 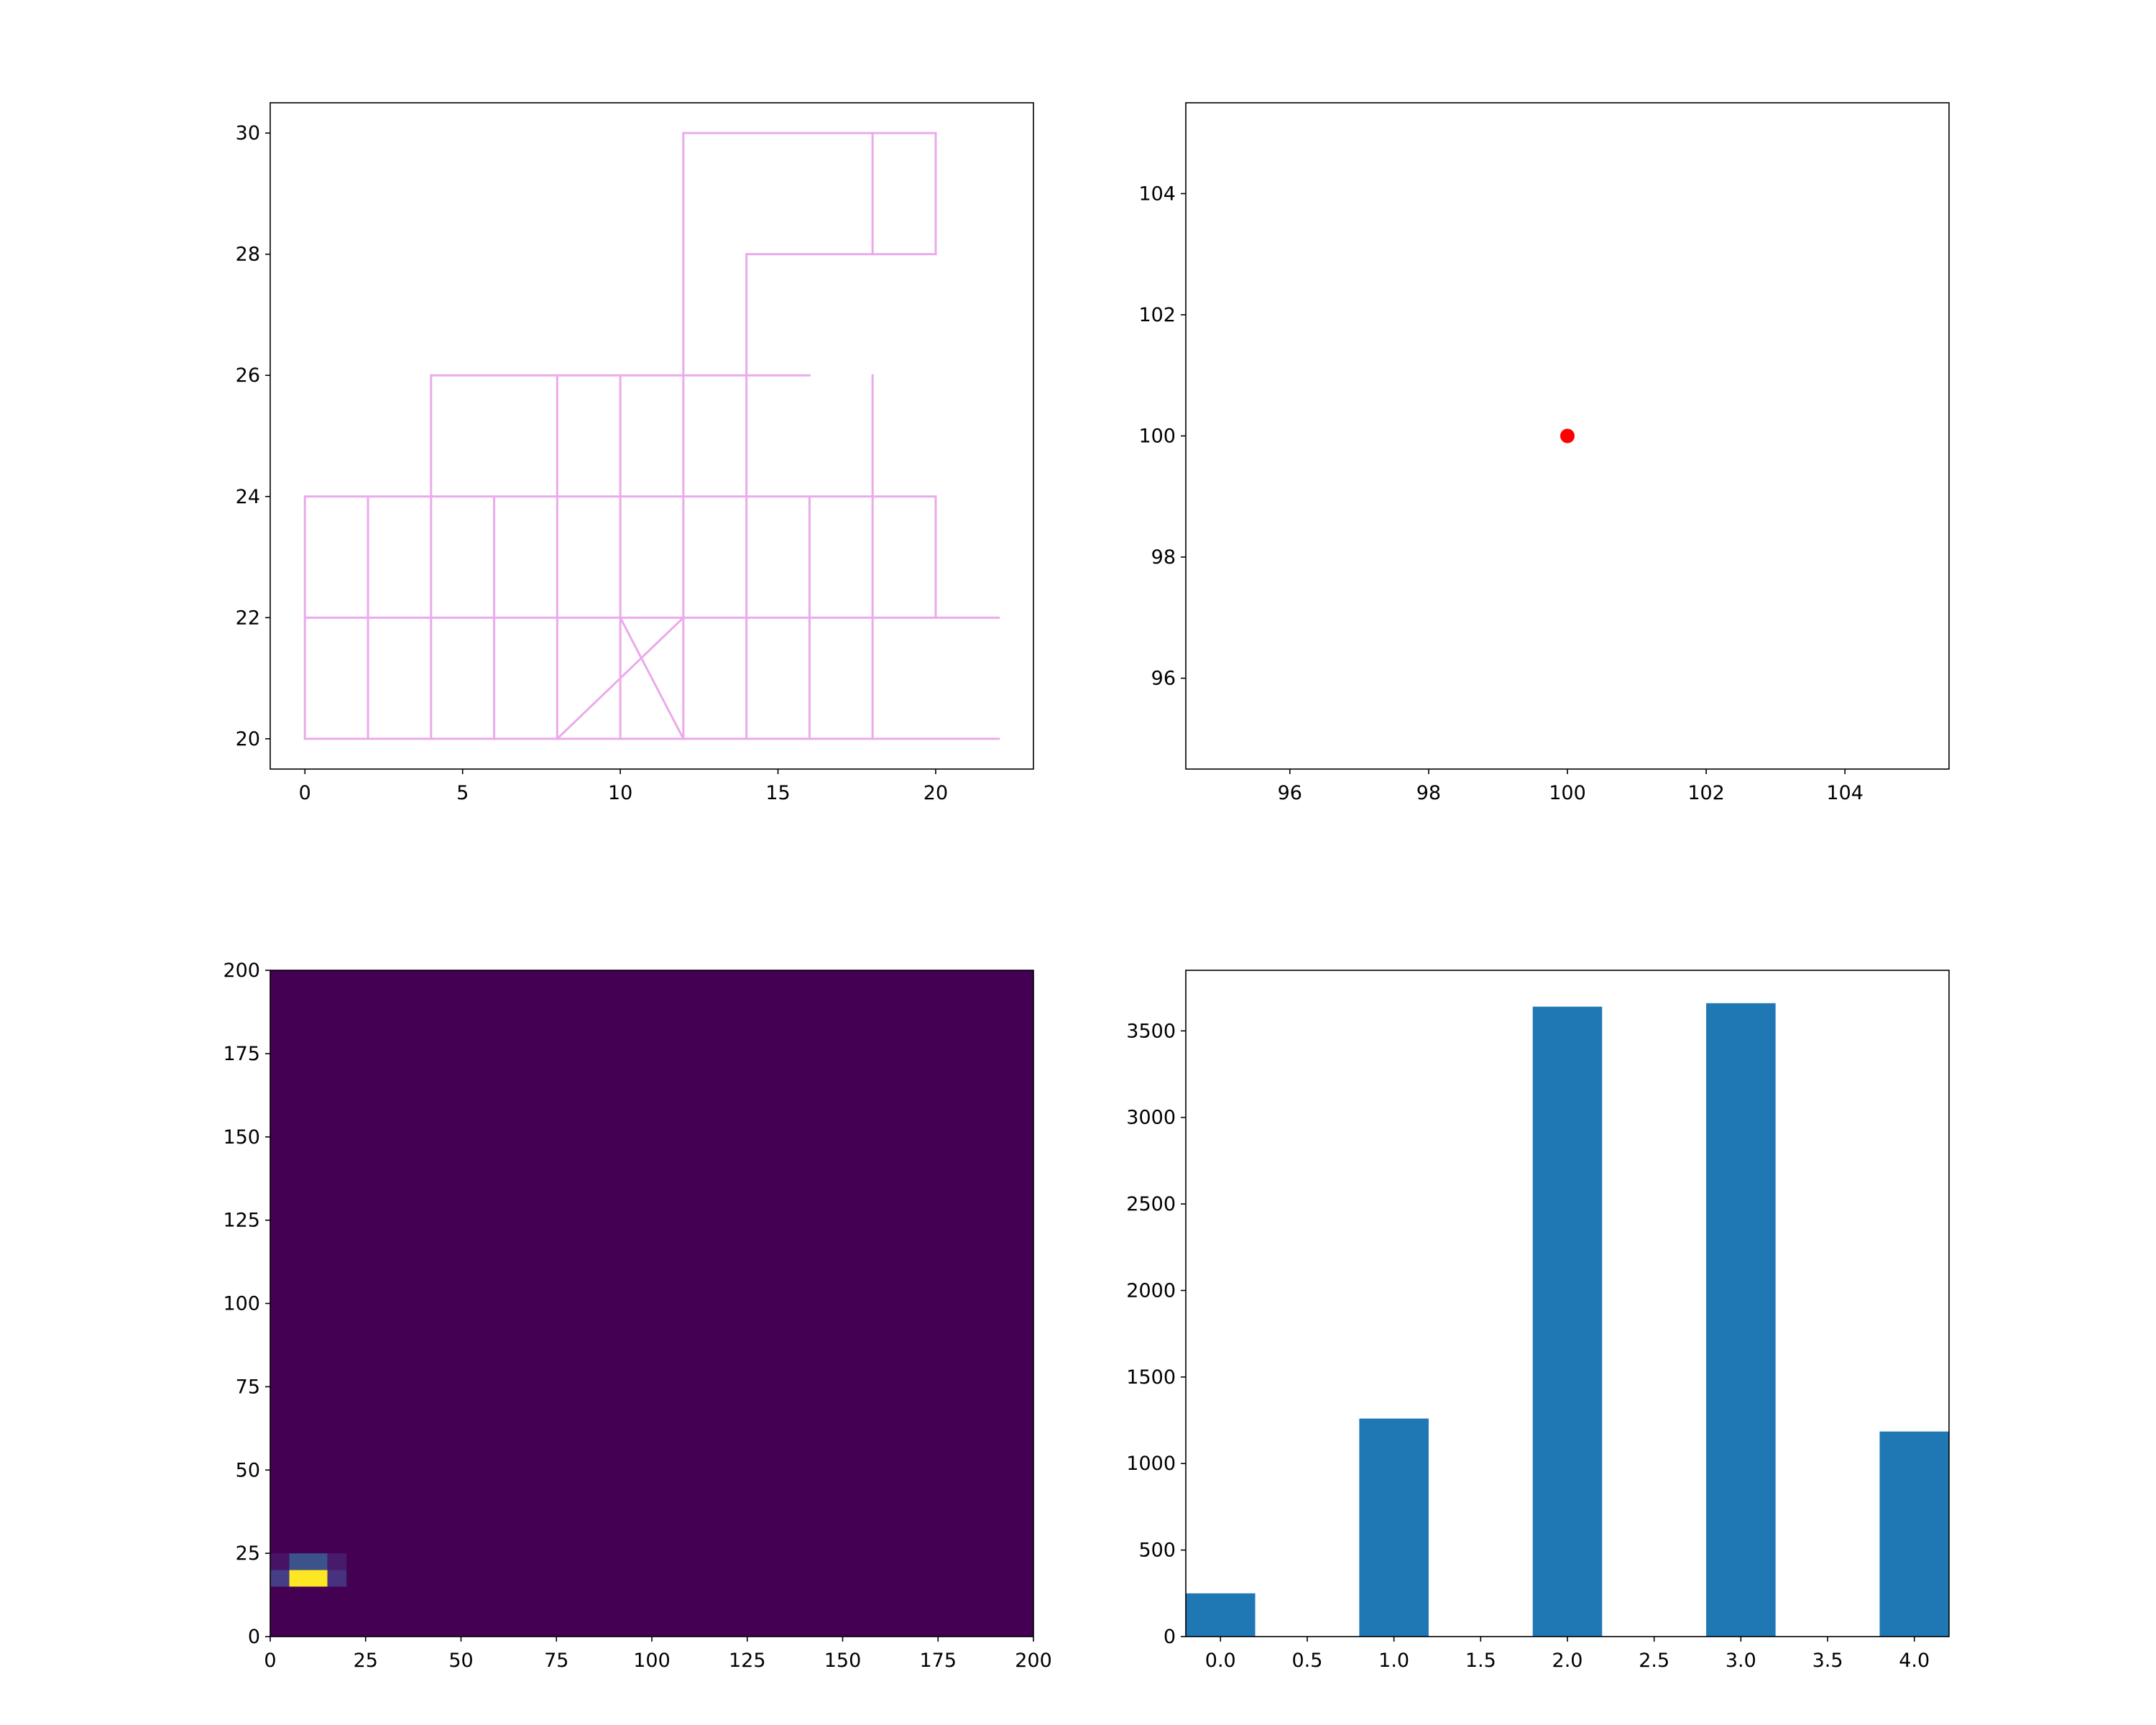 I want to click on x-tick-label: 150, so click(x=843, y=1661).